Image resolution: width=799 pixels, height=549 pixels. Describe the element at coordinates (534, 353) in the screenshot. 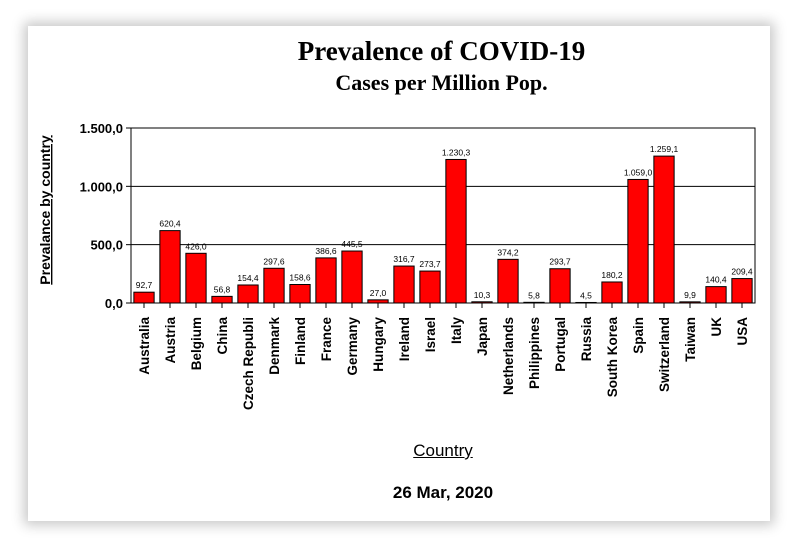

I see `category-label: Philippines` at that location.